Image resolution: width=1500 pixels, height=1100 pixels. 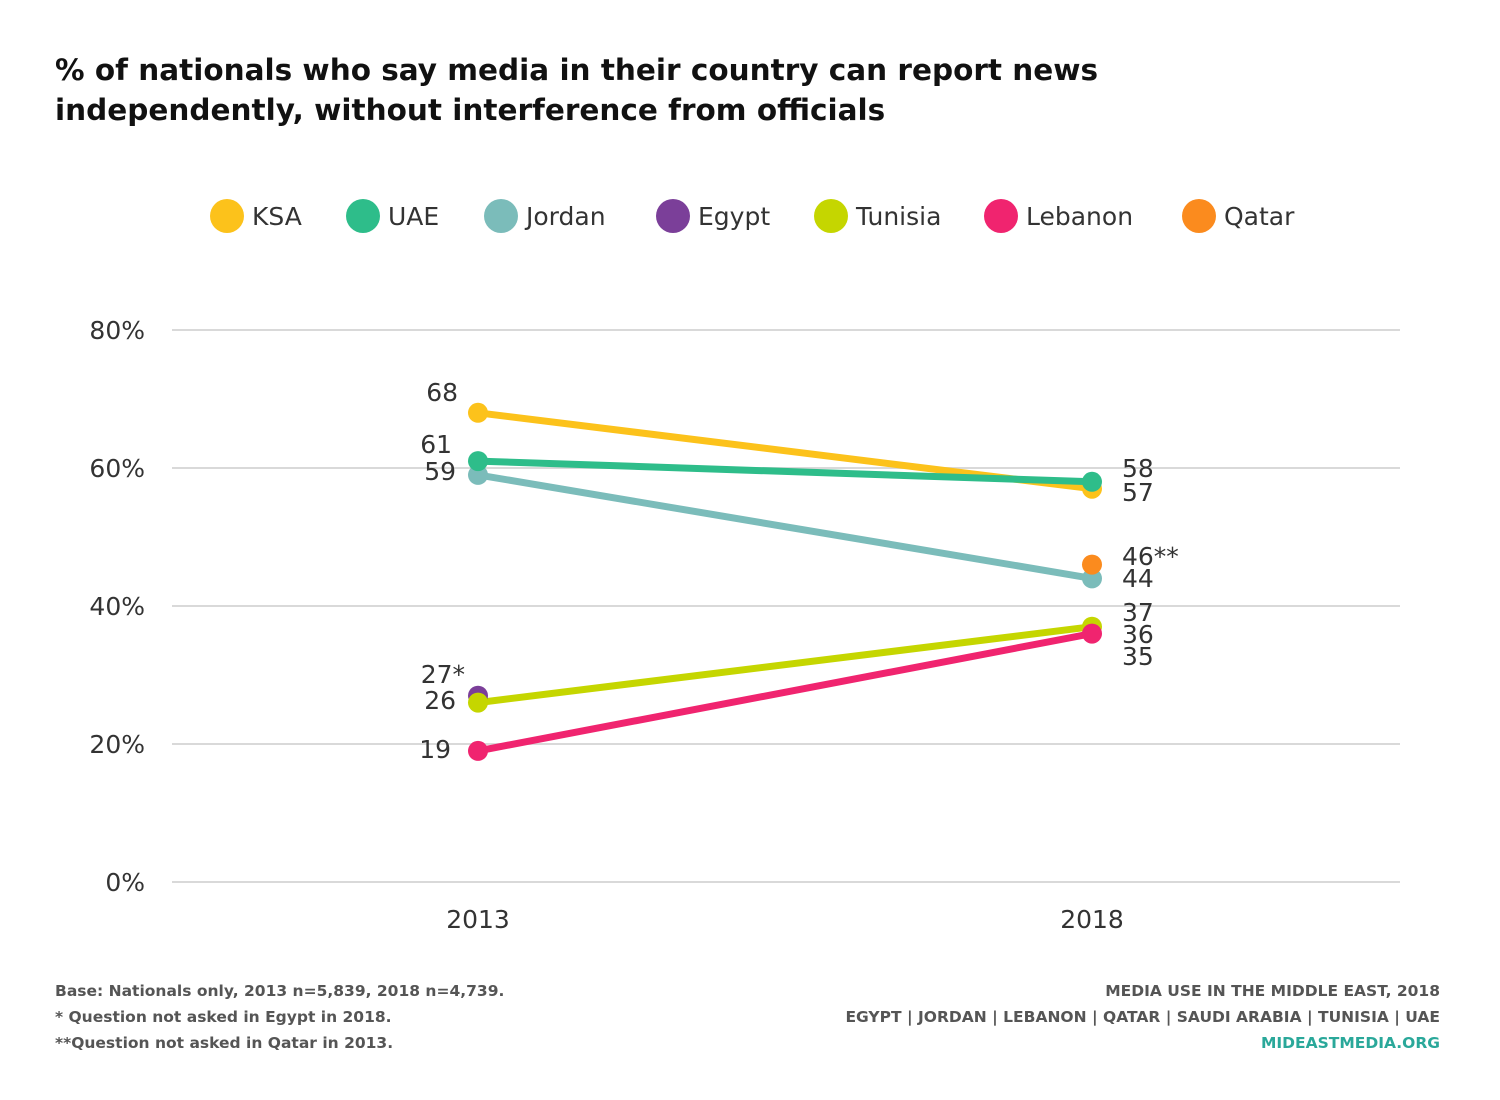 What do you see at coordinates (899, 216) in the screenshot?
I see `legend-label-tunisia: Tunisia` at bounding box center [899, 216].